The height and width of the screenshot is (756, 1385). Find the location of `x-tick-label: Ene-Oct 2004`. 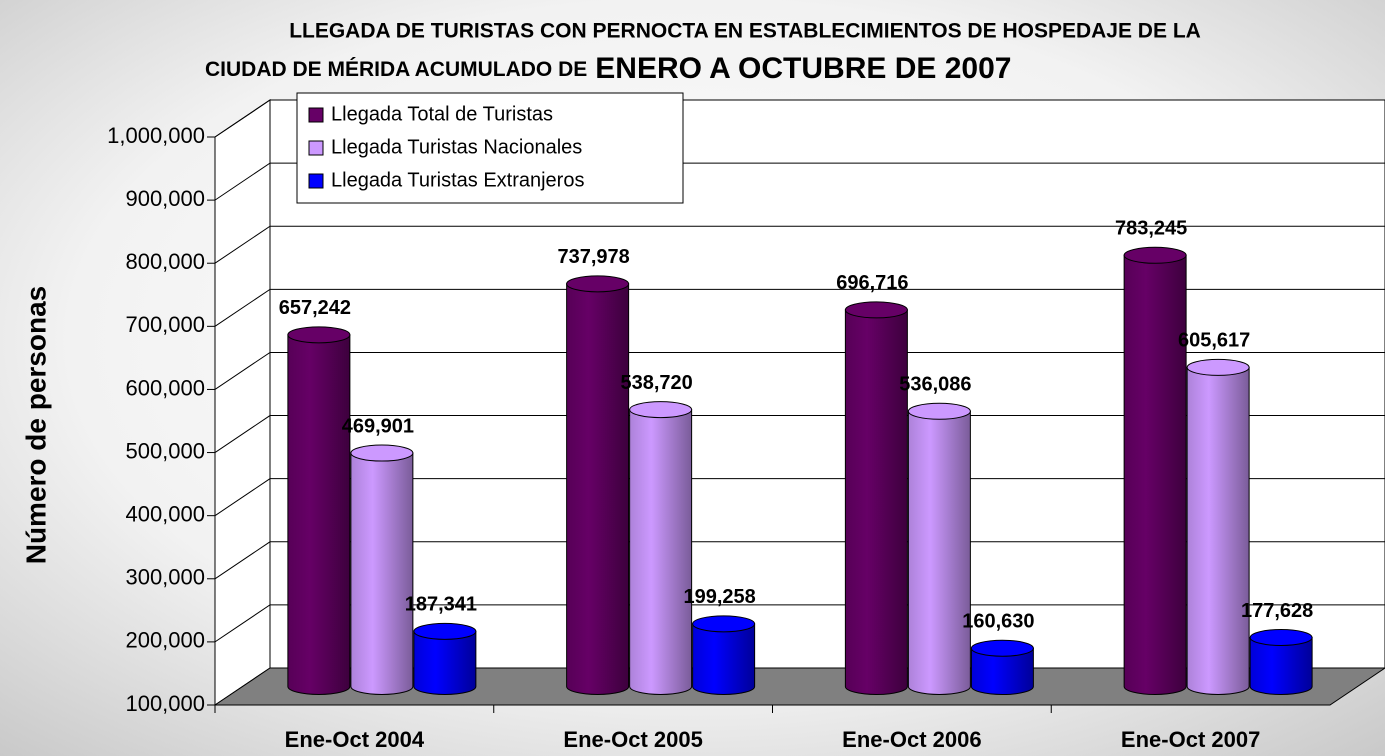

x-tick-label: Ene-Oct 2004 is located at coordinates (355, 739).